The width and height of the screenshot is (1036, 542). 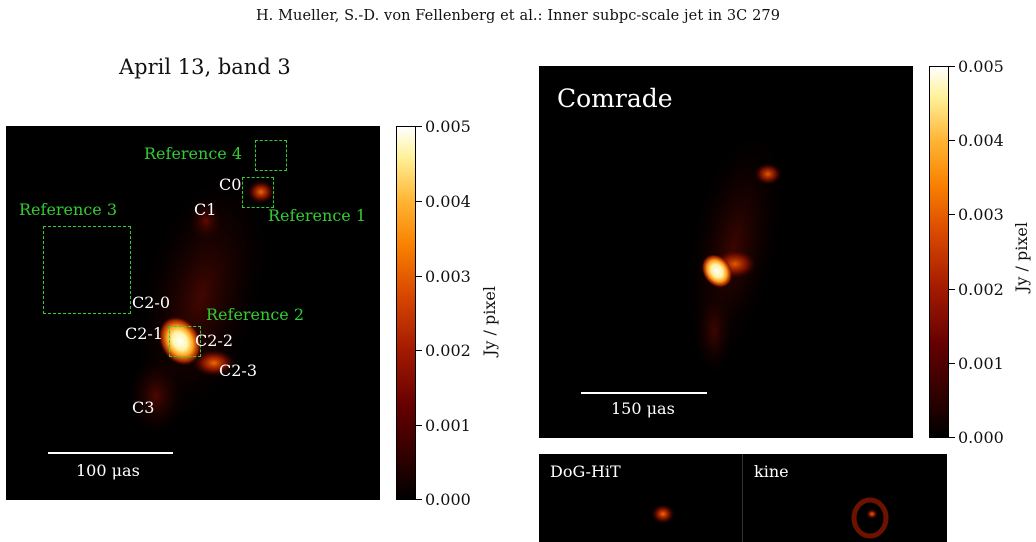 I want to click on reference-3-label: Reference 3, so click(x=68, y=209).